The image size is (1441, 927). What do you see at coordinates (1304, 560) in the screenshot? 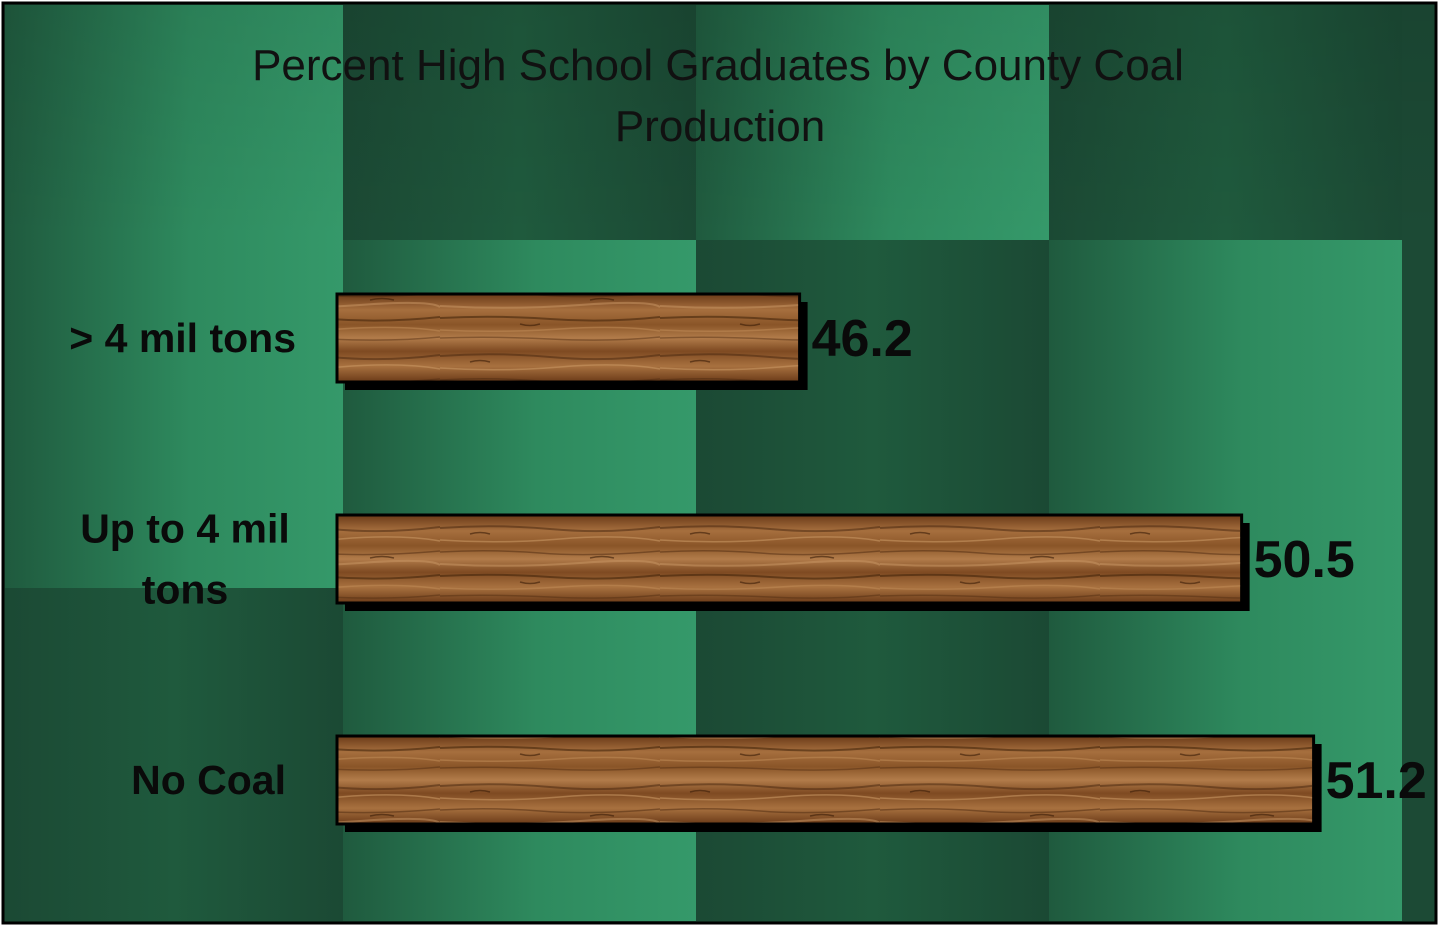
I see `value-label: 50.5` at bounding box center [1304, 560].